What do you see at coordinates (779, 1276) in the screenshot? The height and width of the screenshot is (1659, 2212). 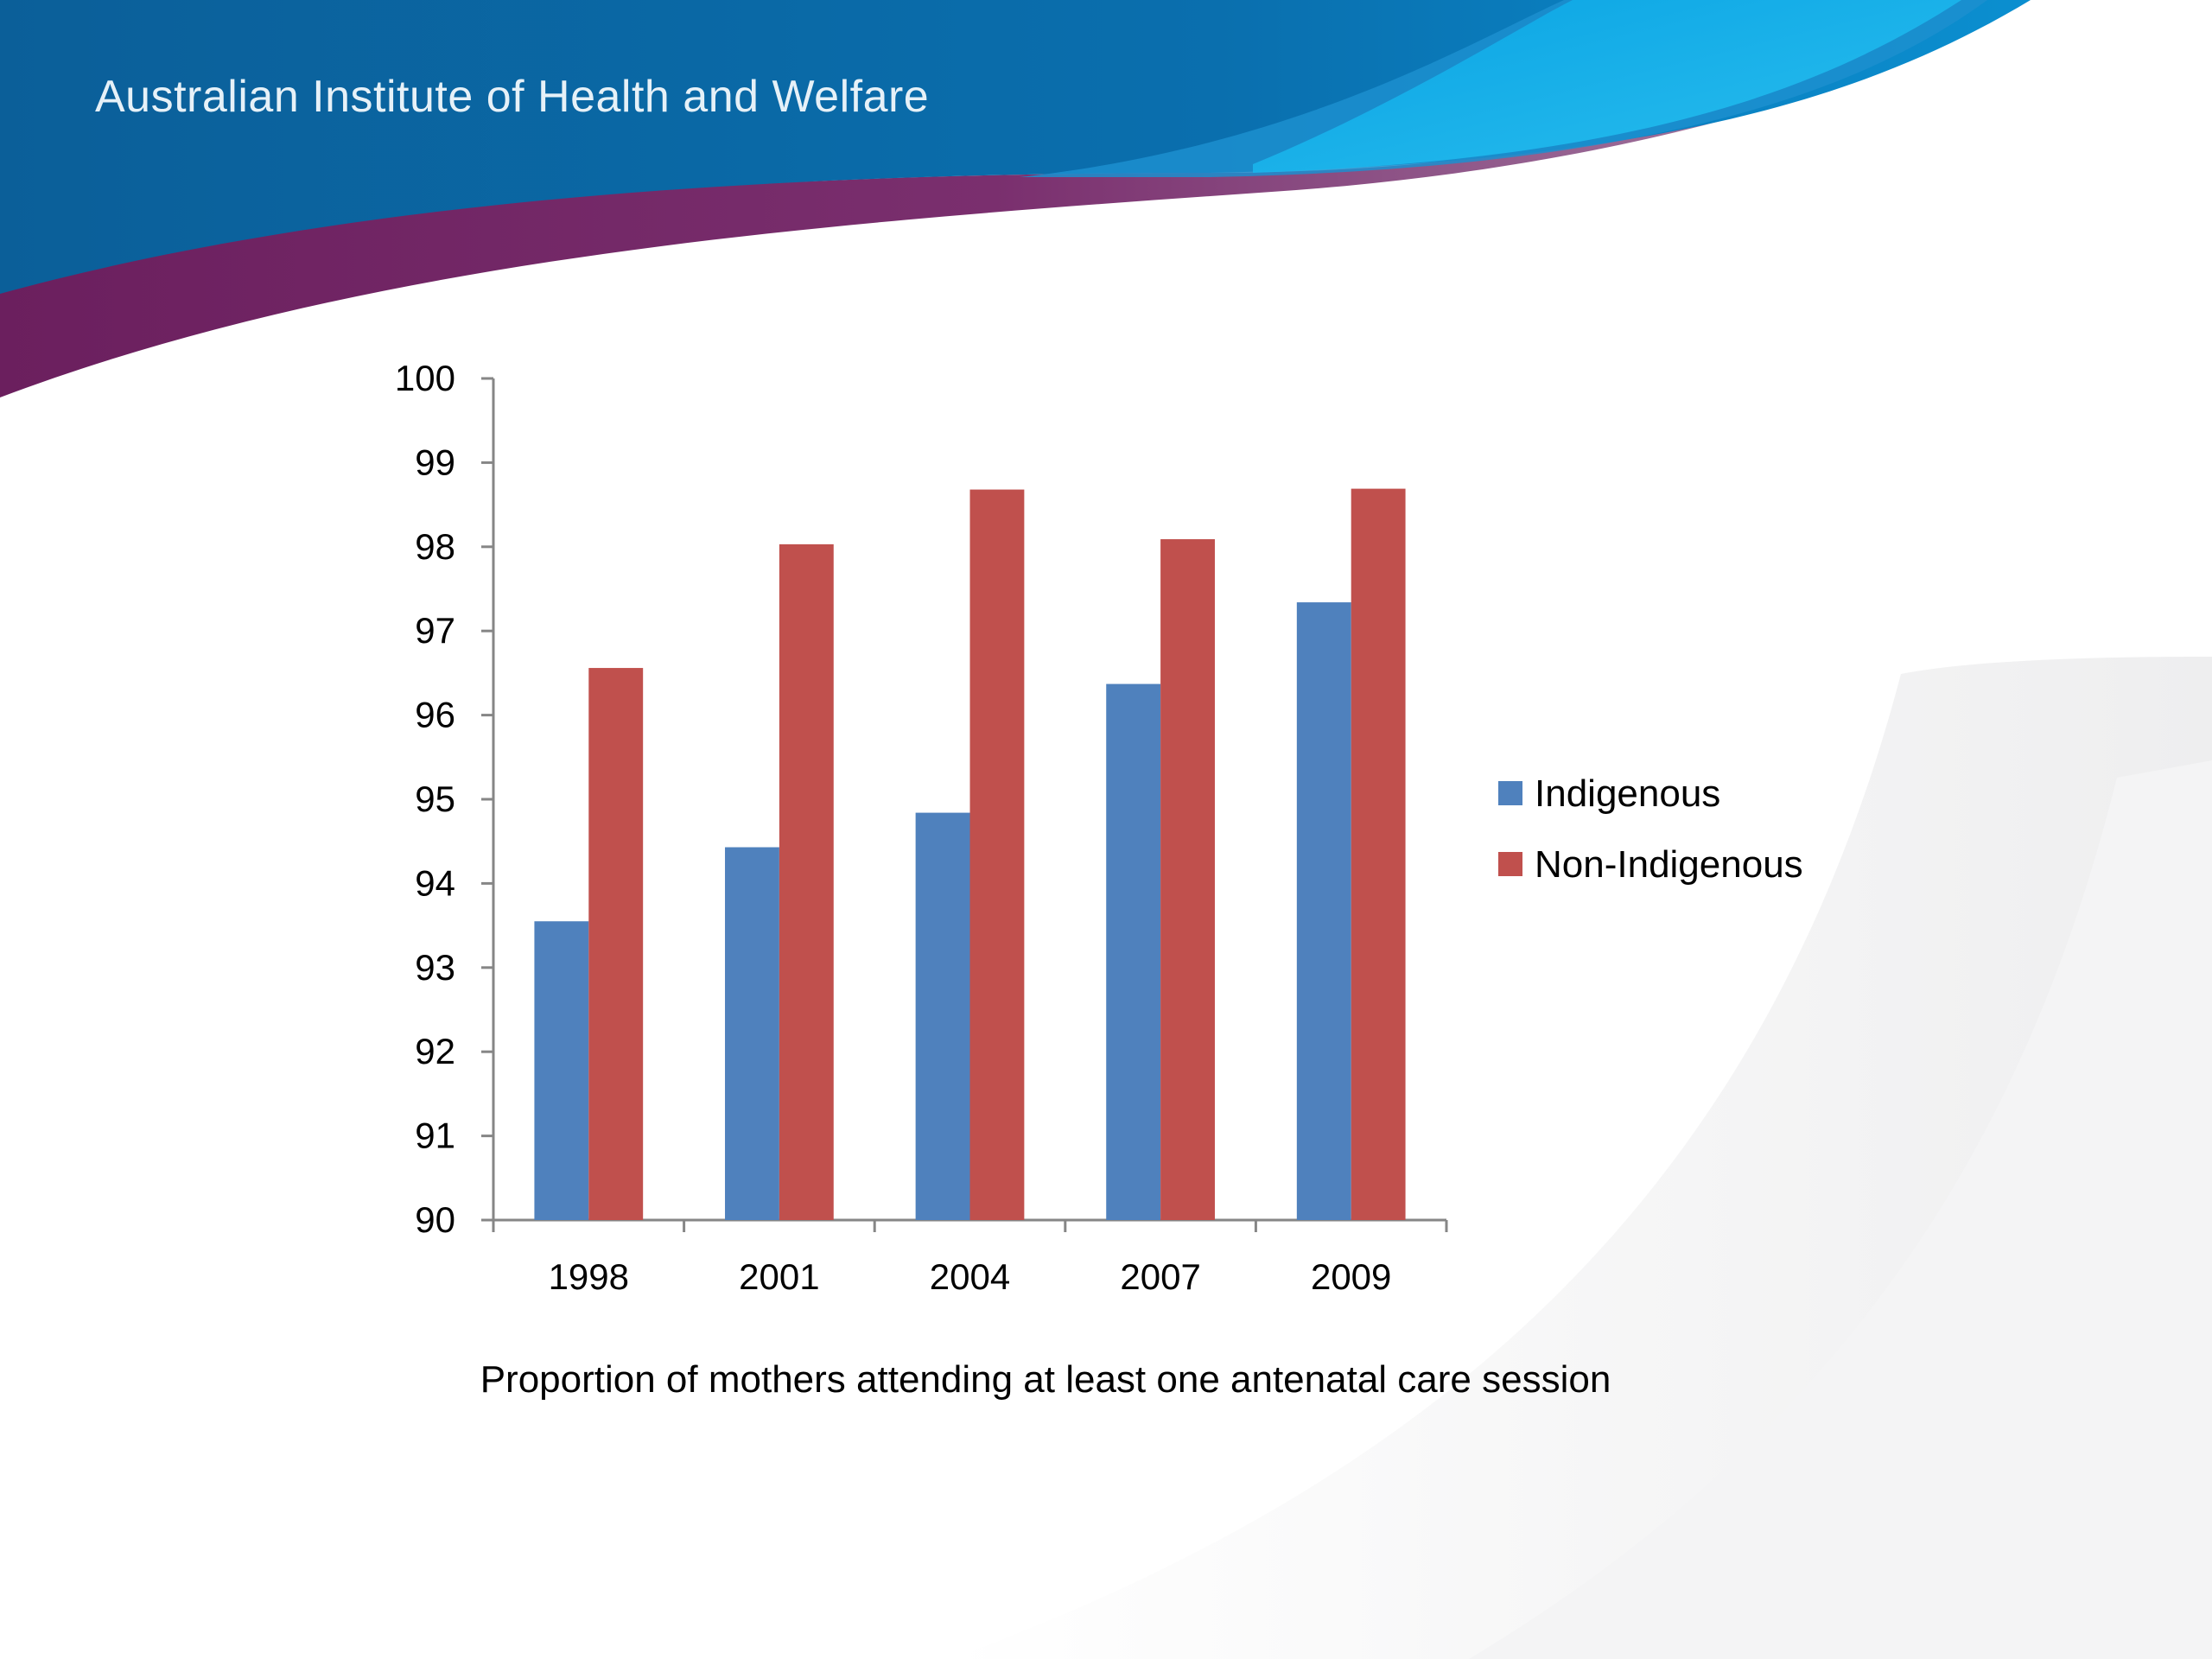 I see `x-tick-label: 2001` at bounding box center [779, 1276].